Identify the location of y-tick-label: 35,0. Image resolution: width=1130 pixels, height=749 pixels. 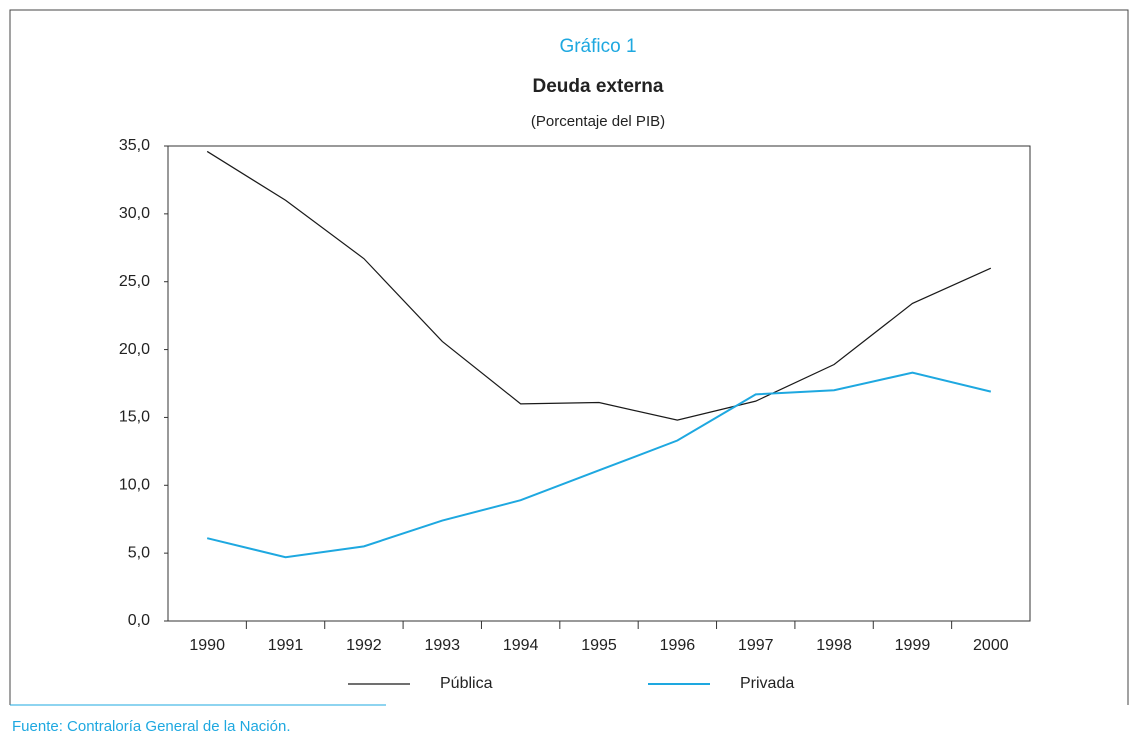
(134, 145).